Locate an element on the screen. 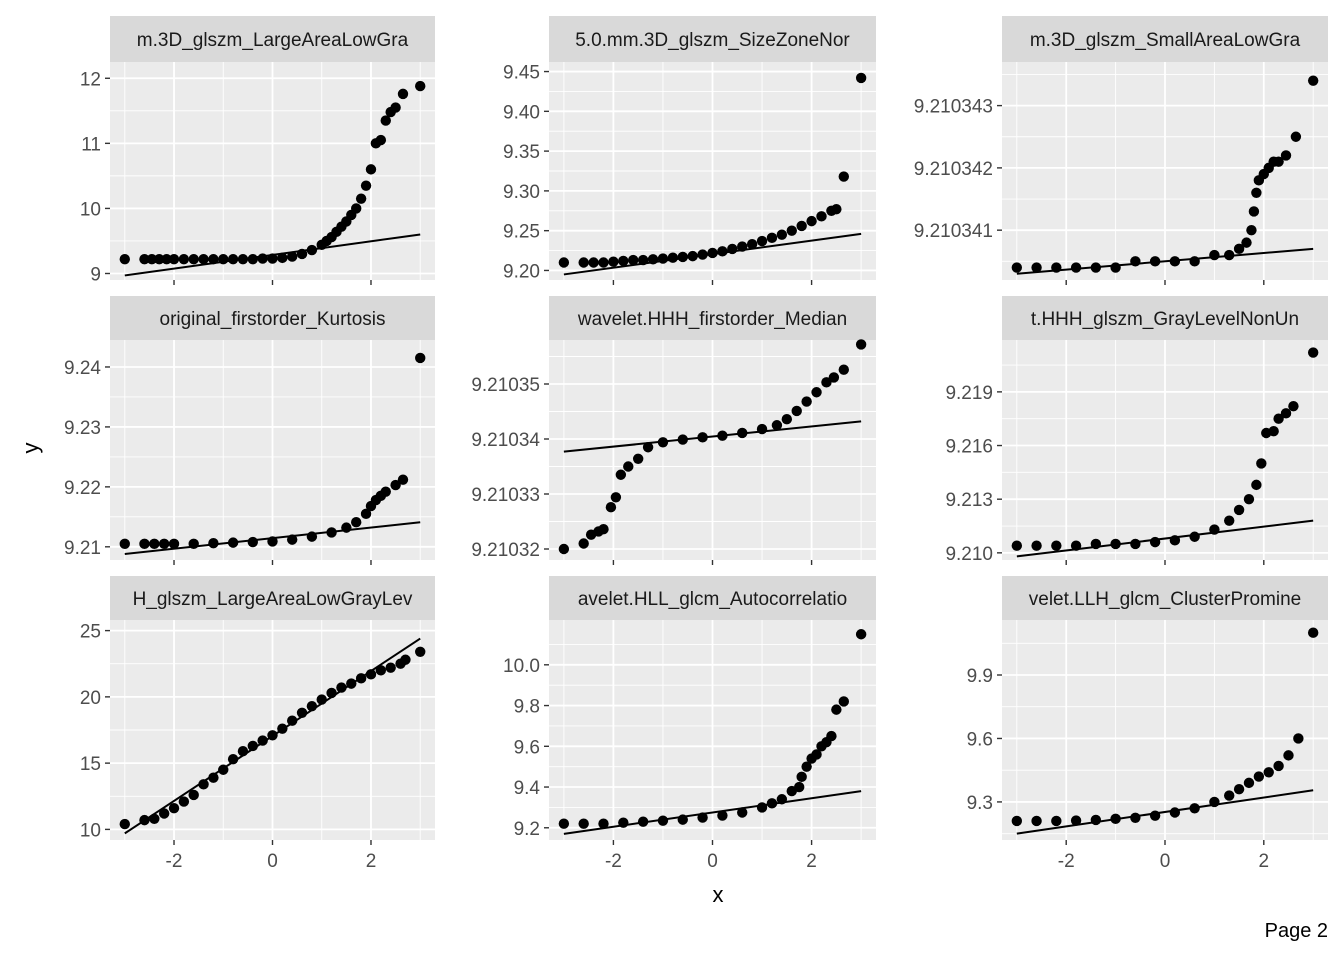 This screenshot has height=960, width=1344. y-tick-label: 9.6 is located at coordinates (527, 747).